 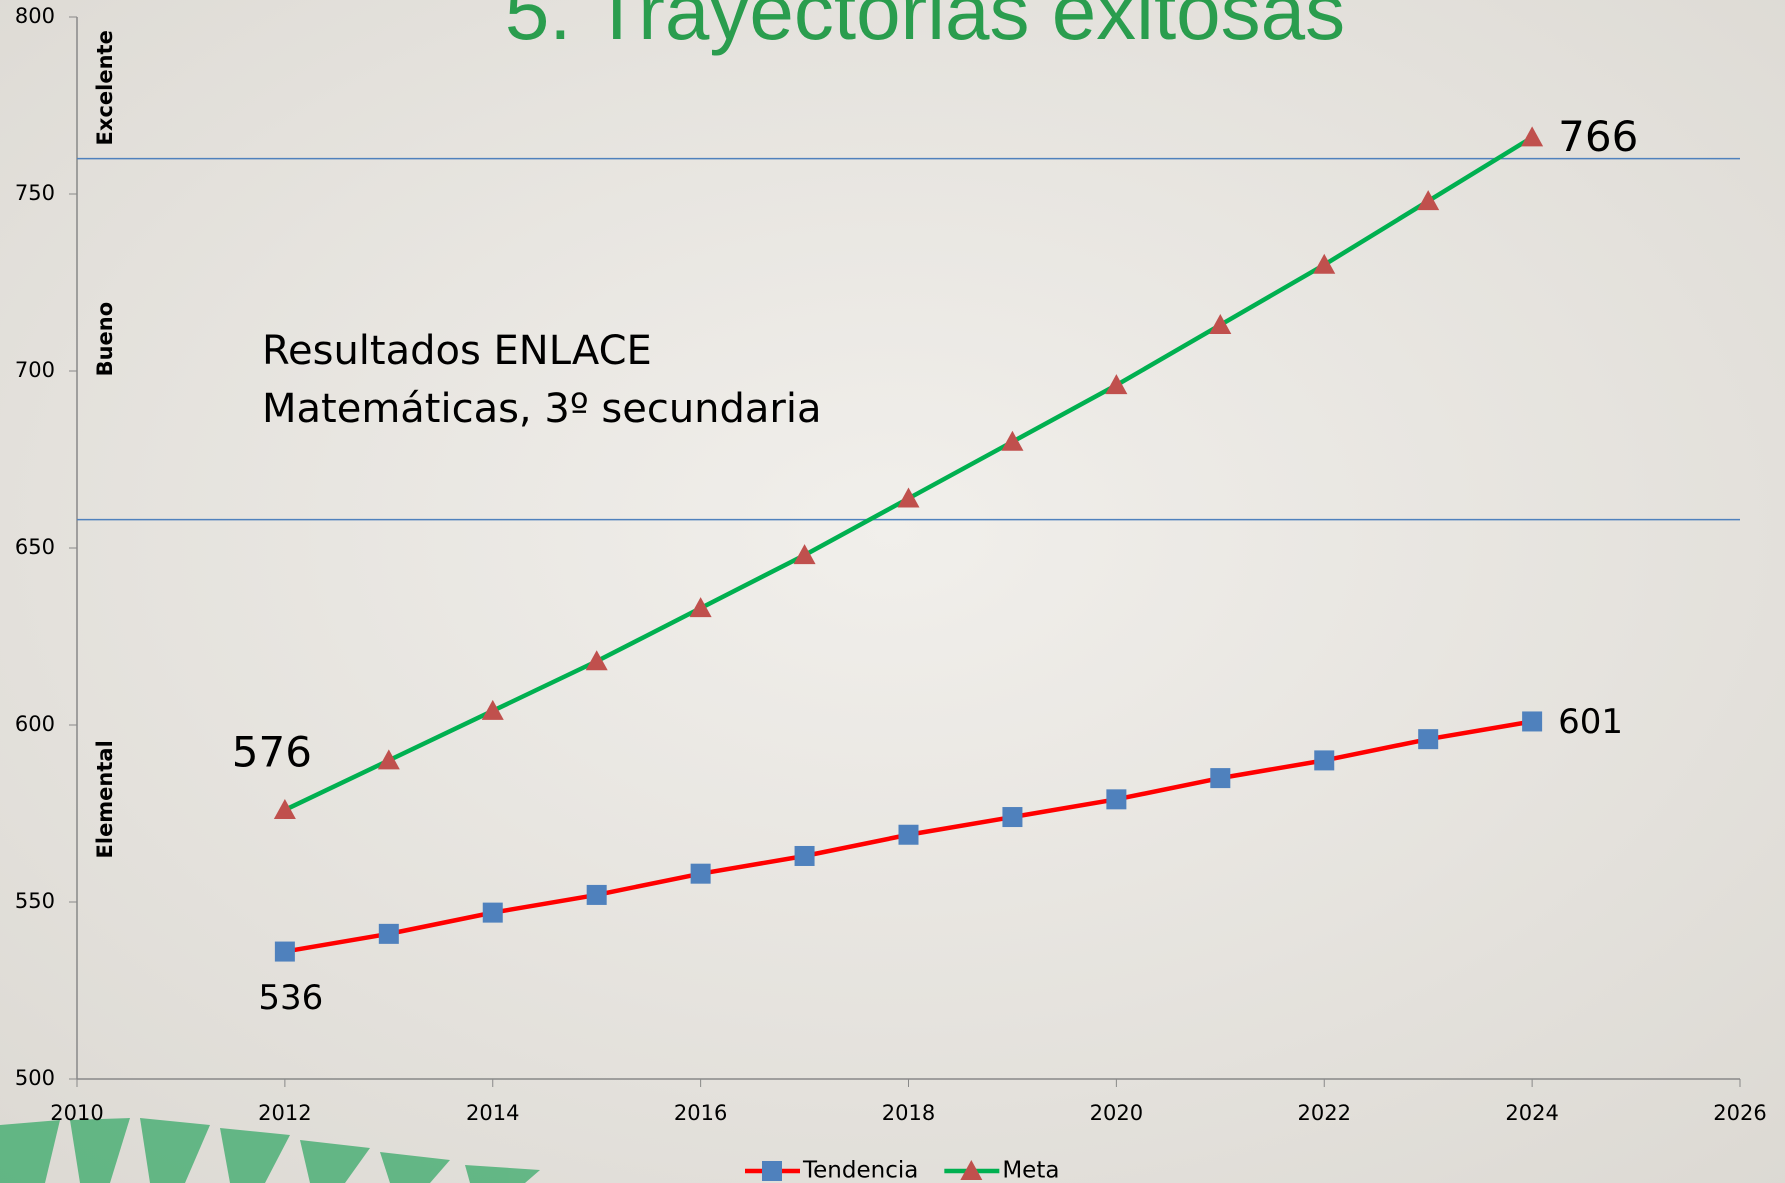 What do you see at coordinates (1598, 136) in the screenshot?
I see `data-label: 766` at bounding box center [1598, 136].